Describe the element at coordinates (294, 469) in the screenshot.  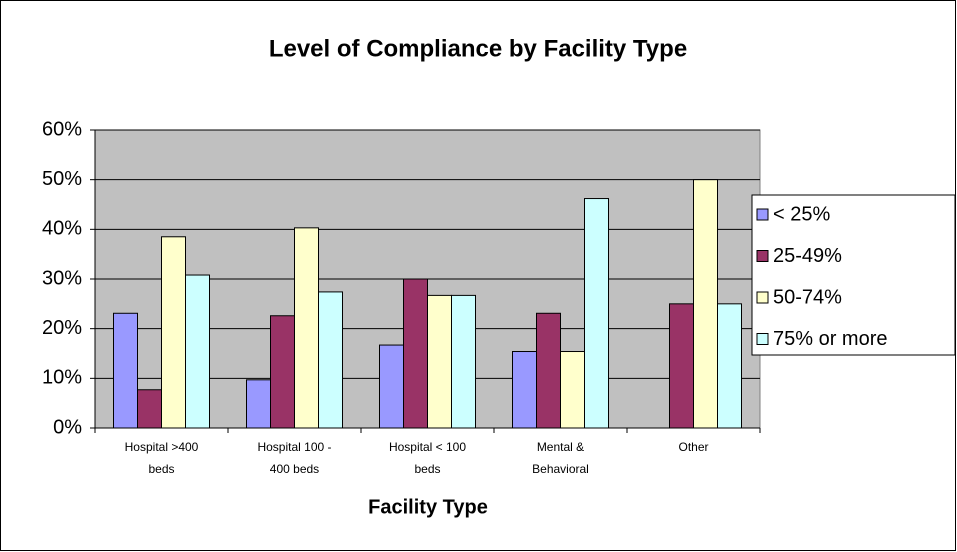
I see `x-tick-label: 400 beds` at that location.